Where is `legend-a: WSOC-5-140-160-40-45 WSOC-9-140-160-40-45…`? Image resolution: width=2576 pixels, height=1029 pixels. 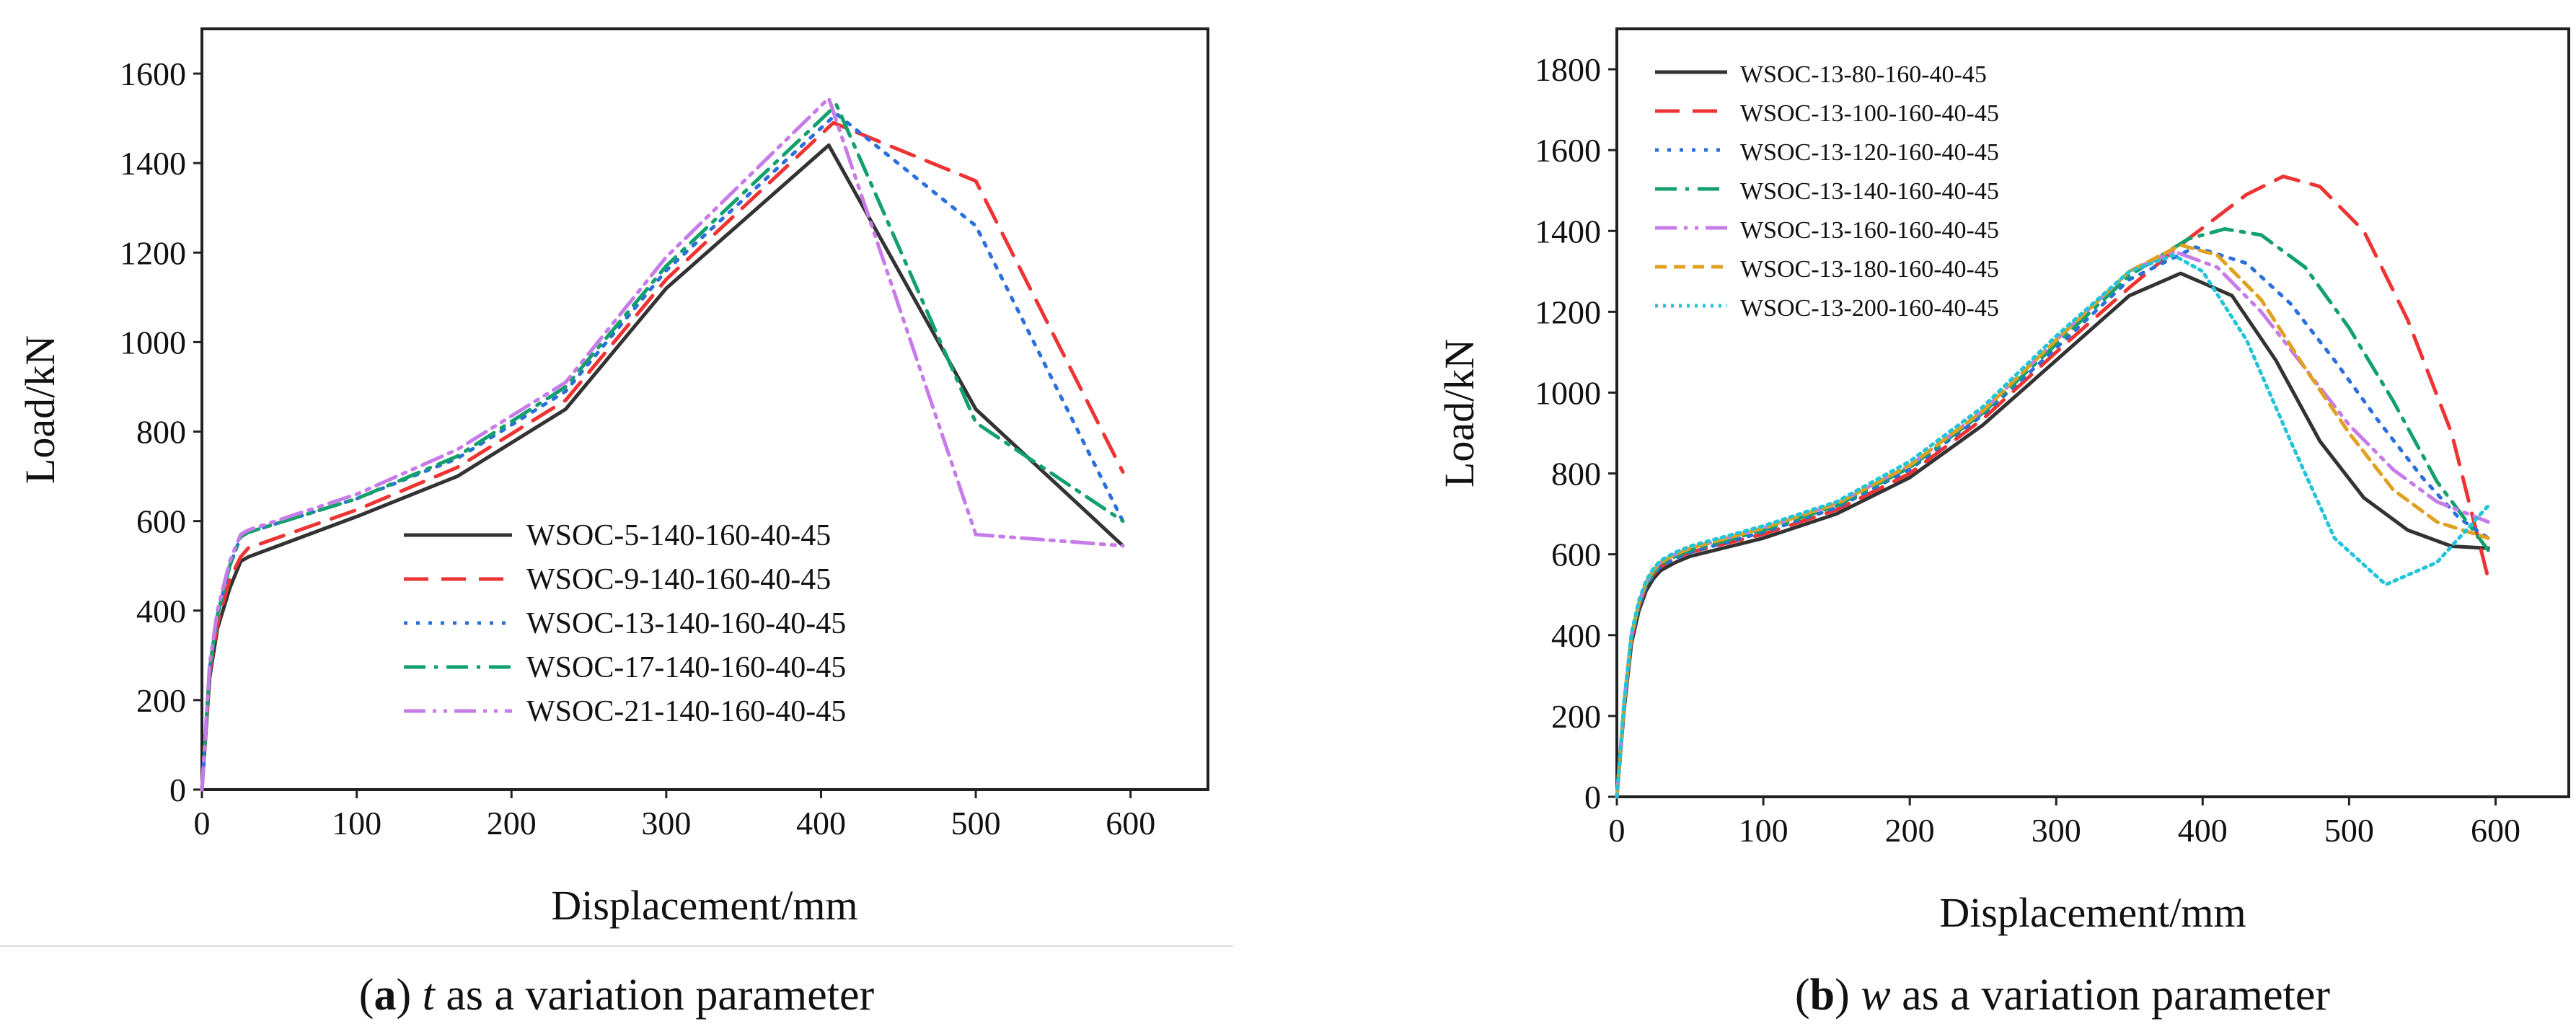 legend-a: WSOC-5-140-160-40-45 WSOC-9-140-160-40-45… is located at coordinates (625, 623).